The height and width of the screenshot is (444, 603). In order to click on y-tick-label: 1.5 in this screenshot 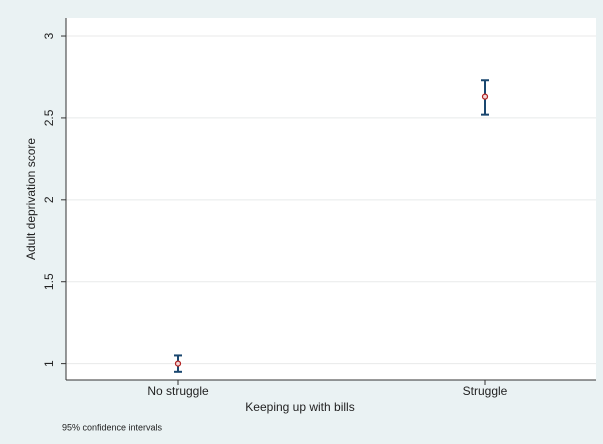, I will do `click(49, 281)`.